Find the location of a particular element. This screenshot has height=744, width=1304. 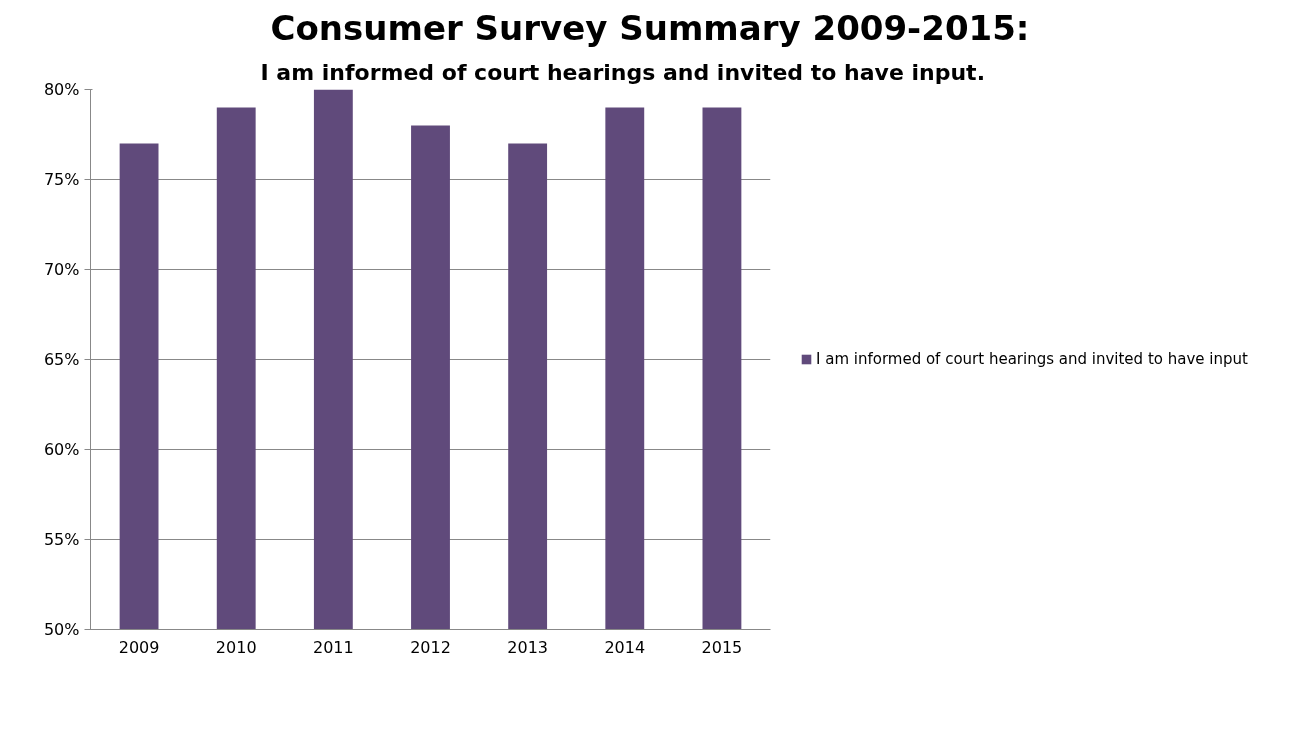

y-tick-label: 60% is located at coordinates (61, 449).